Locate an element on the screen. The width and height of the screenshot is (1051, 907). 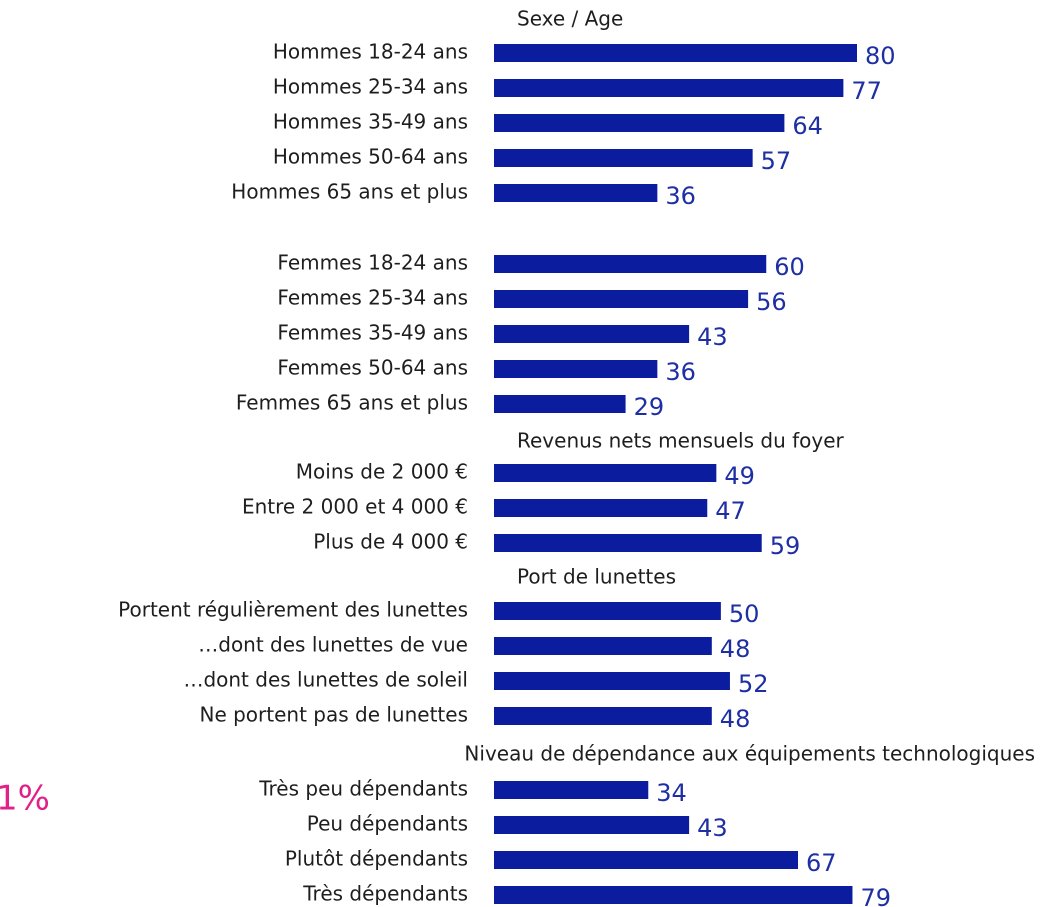
category-label: Femmes 65 ans et plus is located at coordinates (352, 403).